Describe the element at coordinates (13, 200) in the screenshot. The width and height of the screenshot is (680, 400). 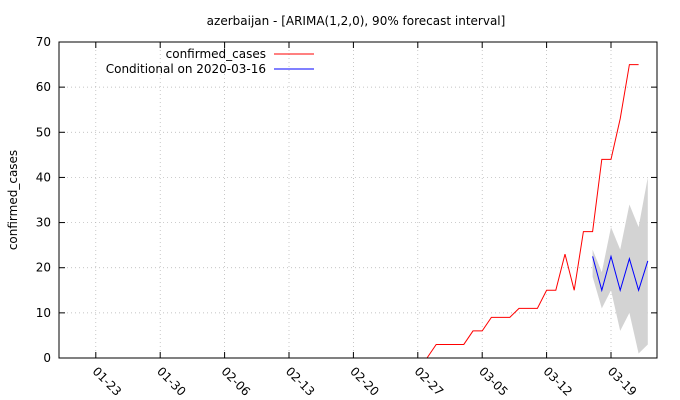
I see `y-axis-label: confirmed_cases` at that location.